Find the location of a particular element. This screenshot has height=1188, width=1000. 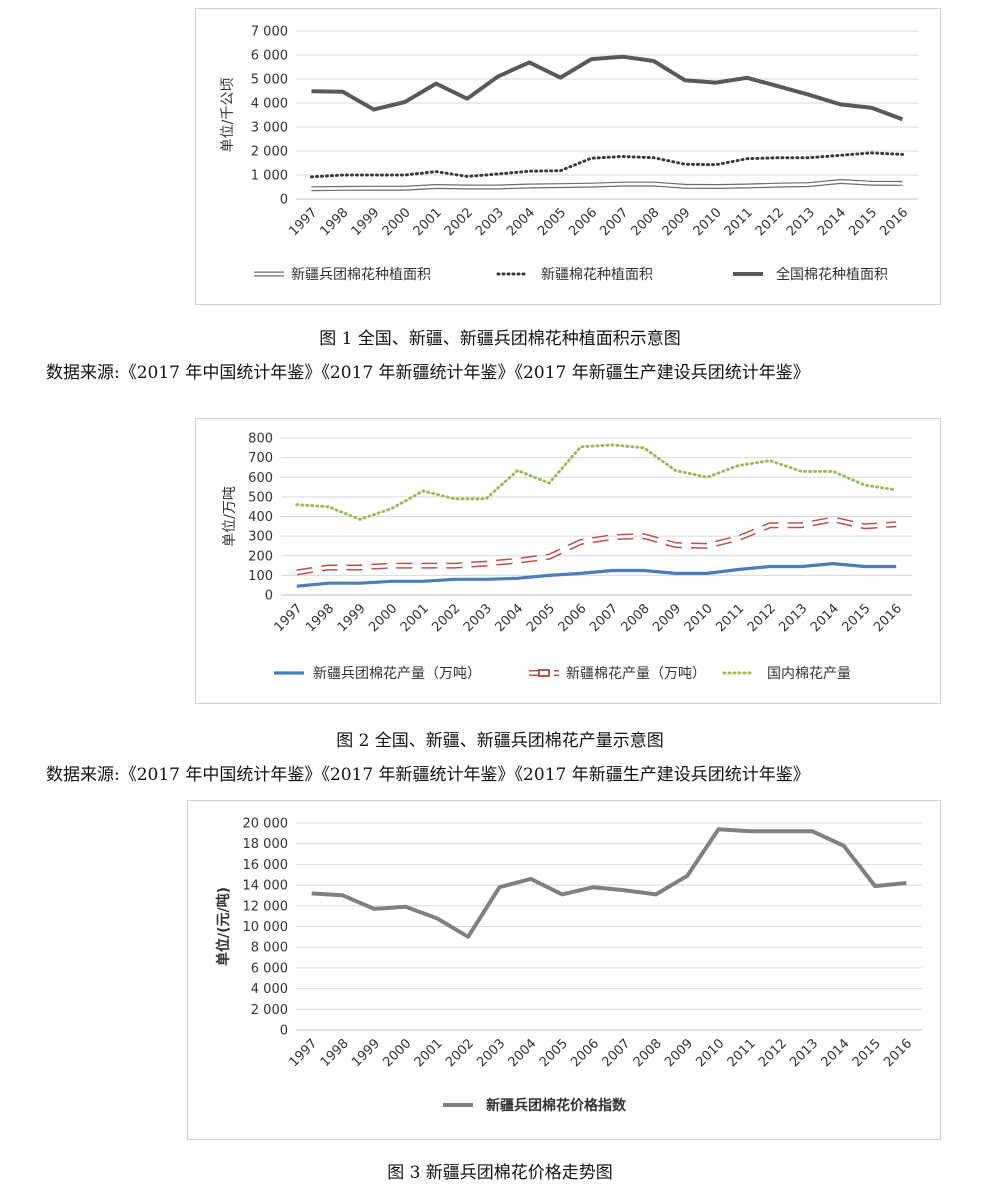

y-tick-label: 12 000 is located at coordinates (266, 906).